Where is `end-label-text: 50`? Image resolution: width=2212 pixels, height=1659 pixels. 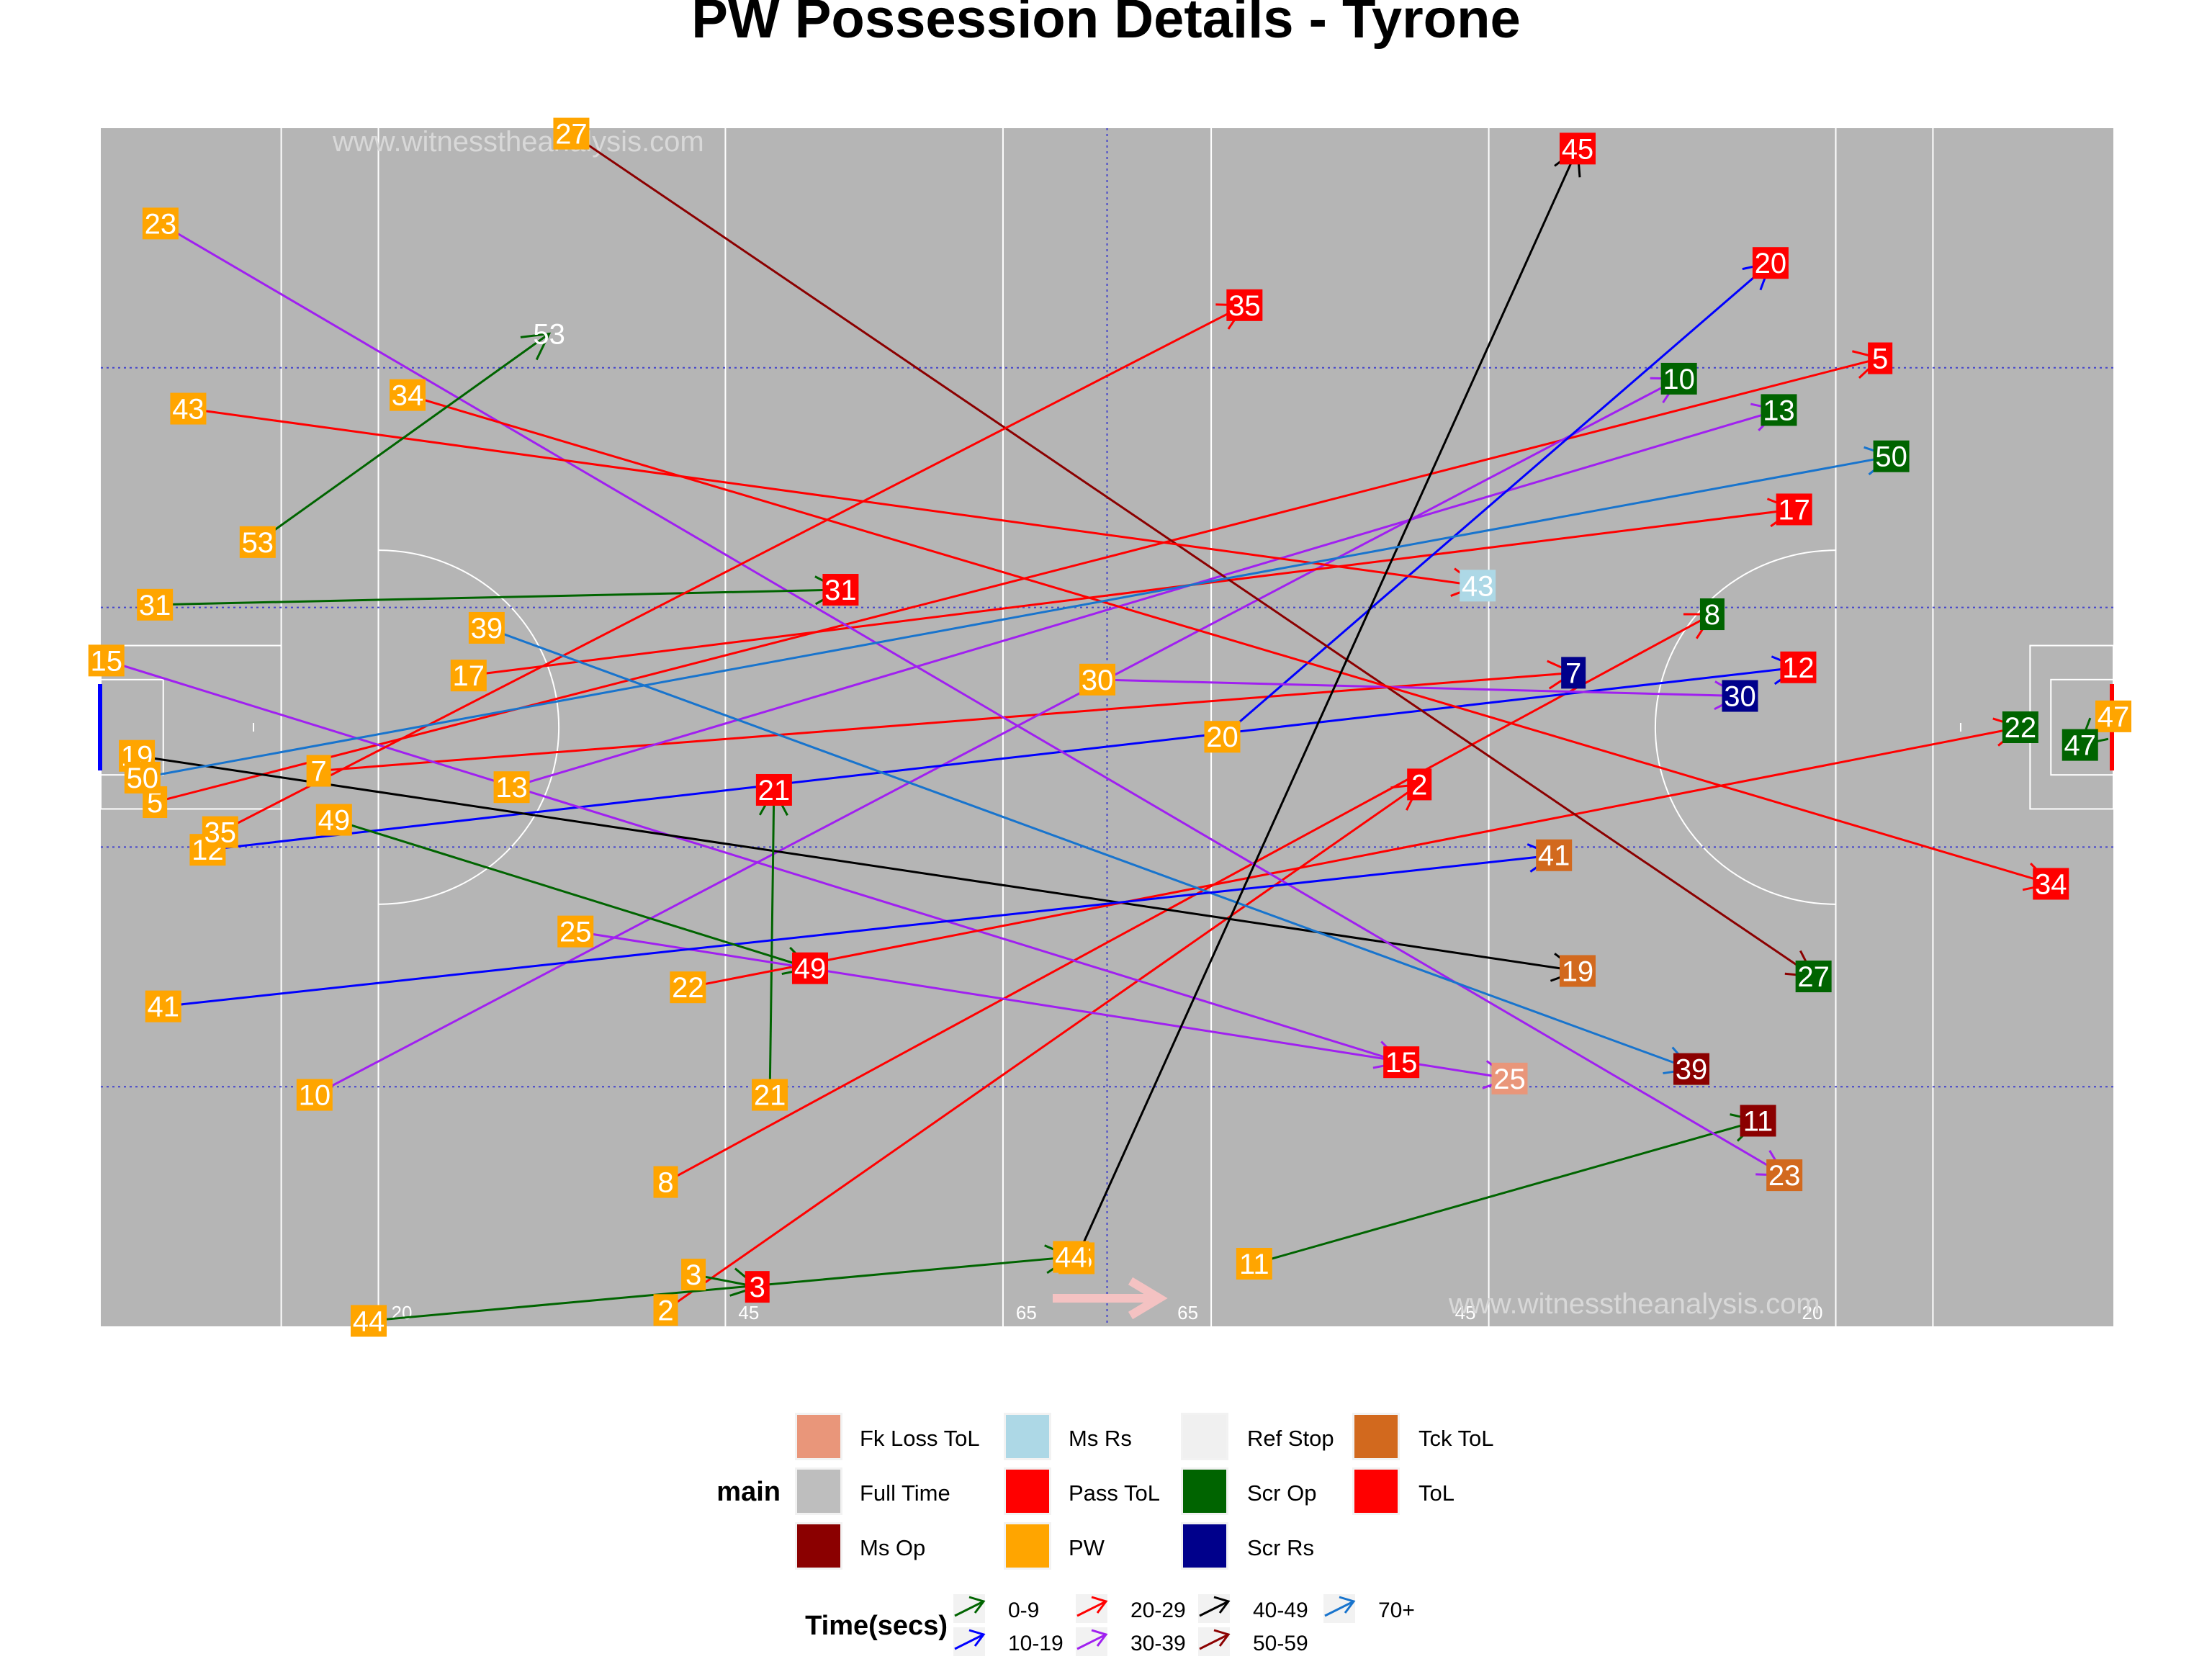 end-label-text: 50 is located at coordinates (1891, 457).